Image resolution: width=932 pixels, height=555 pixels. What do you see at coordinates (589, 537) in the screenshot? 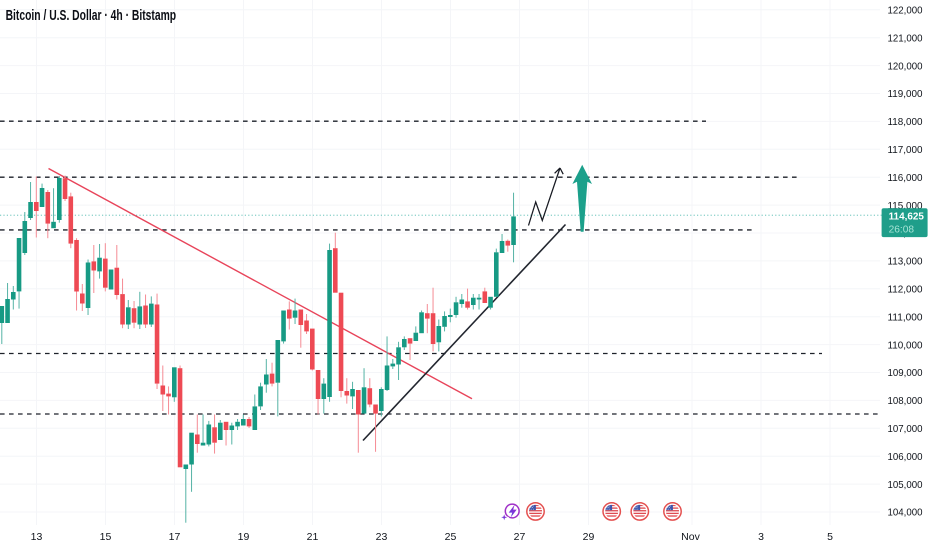
I see `svg-text: 29` at bounding box center [589, 537].